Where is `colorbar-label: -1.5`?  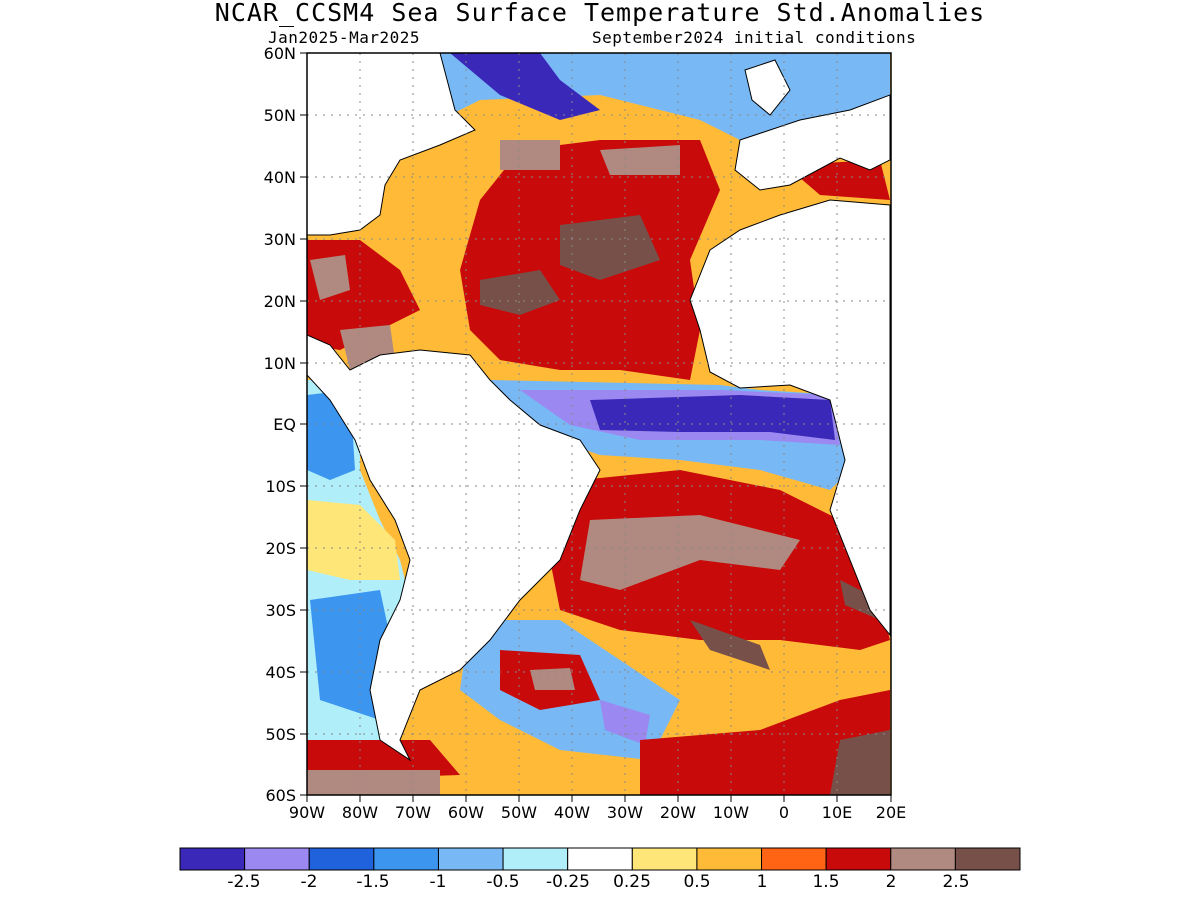
colorbar-label: -1.5 is located at coordinates (373, 882).